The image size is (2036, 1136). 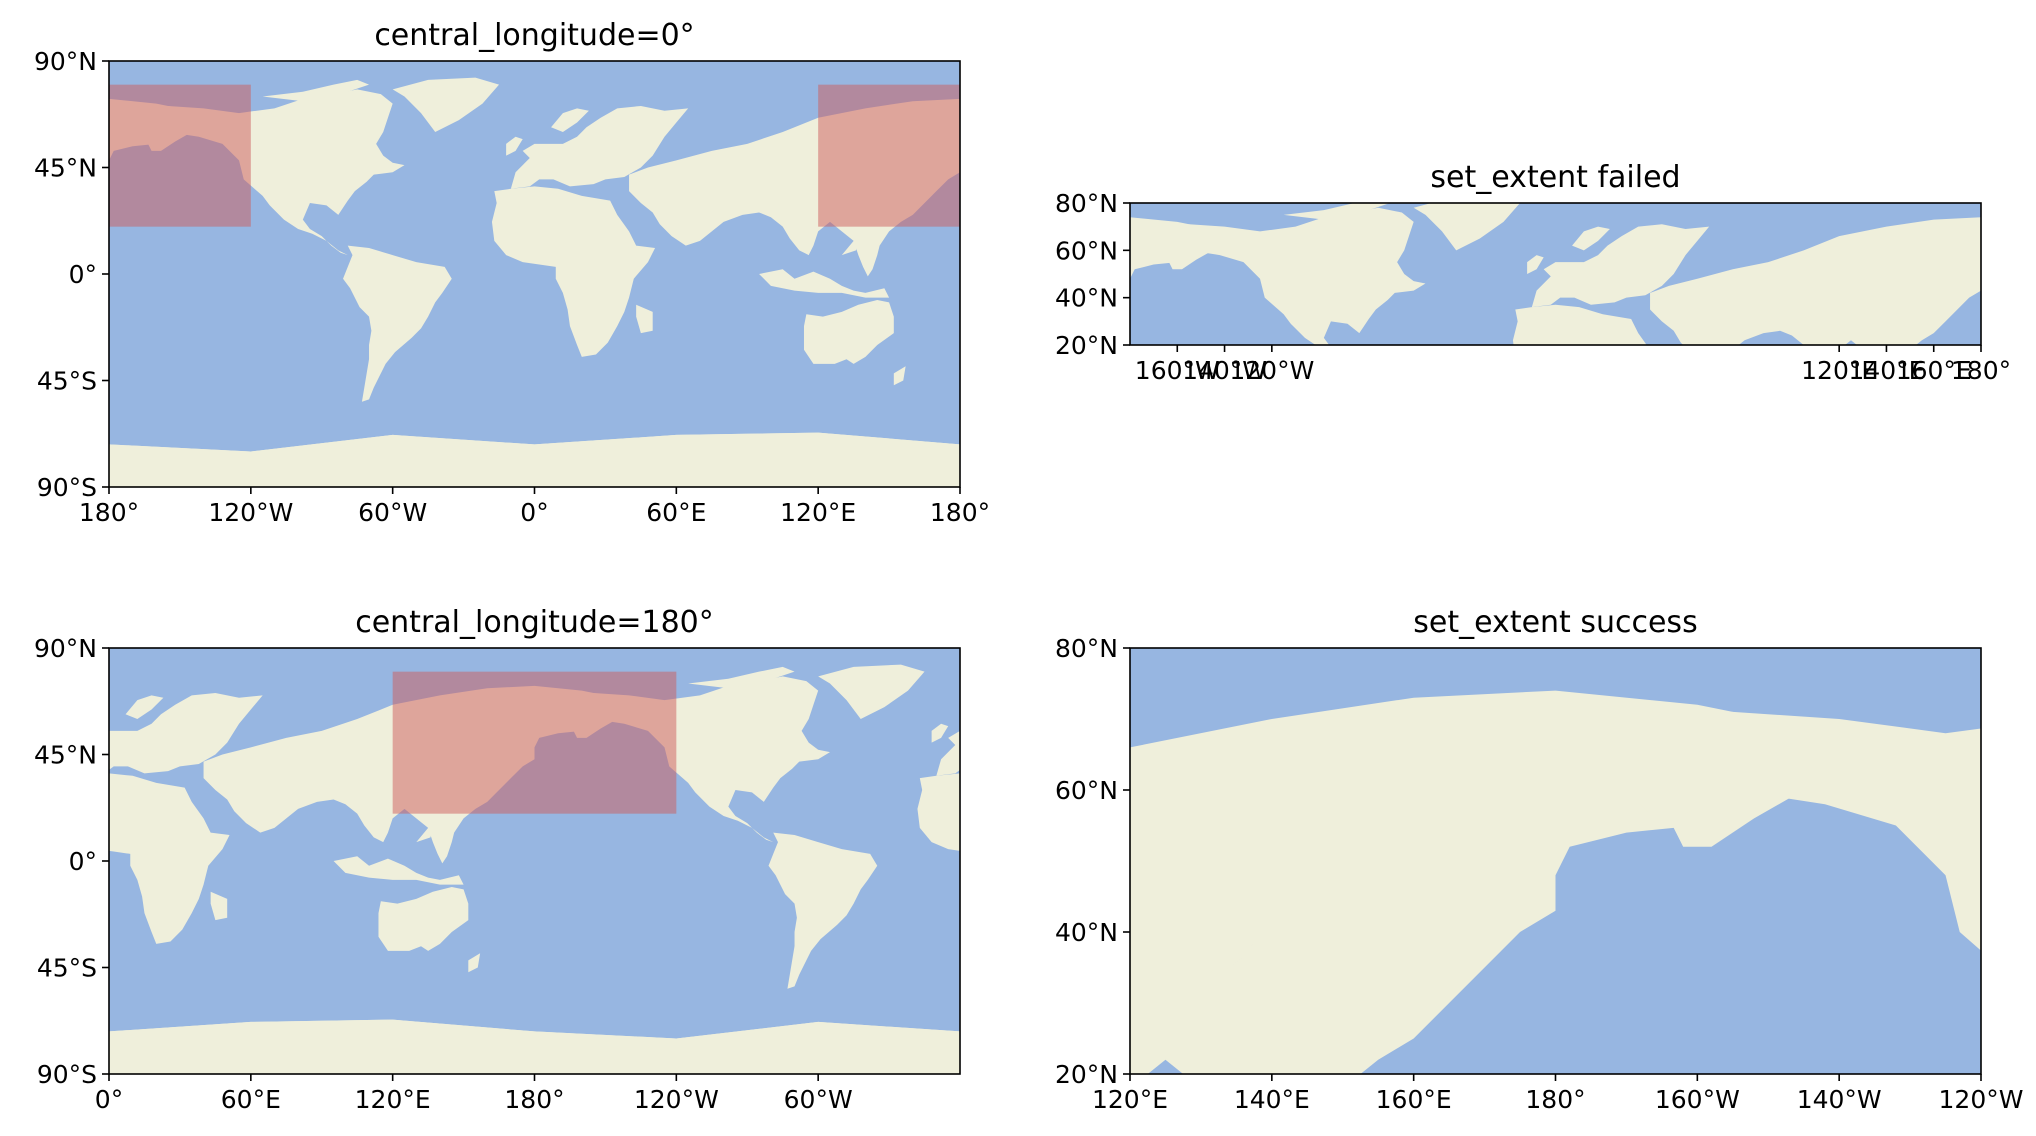 What do you see at coordinates (534, 35) in the screenshot?
I see `panel-title: central_longitude=0°` at bounding box center [534, 35].